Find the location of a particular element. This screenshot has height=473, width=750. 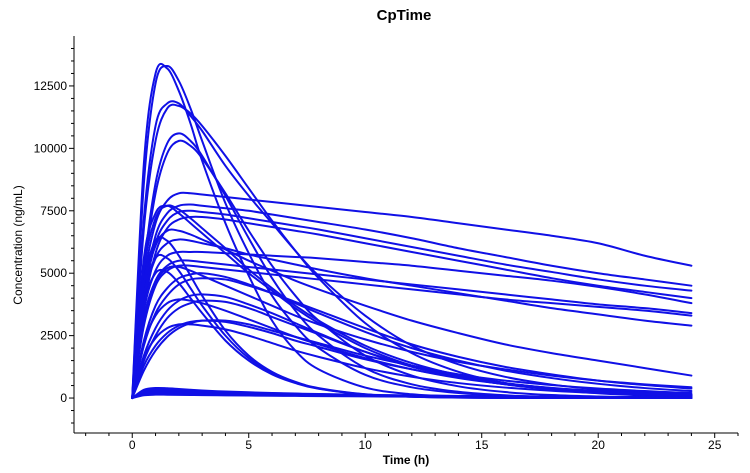

y-tick-label: 2500 is located at coordinates (53, 336).